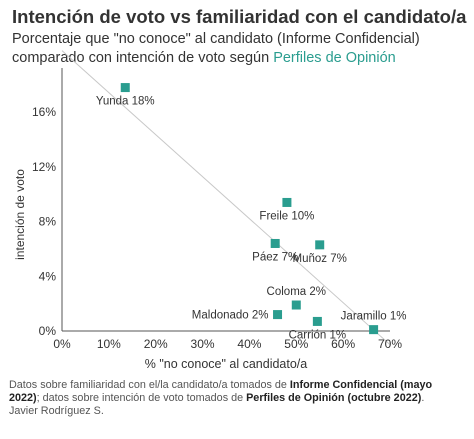 The image size is (474, 439). What do you see at coordinates (249, 344) in the screenshot?
I see `x-tick-label: 40%` at bounding box center [249, 344].